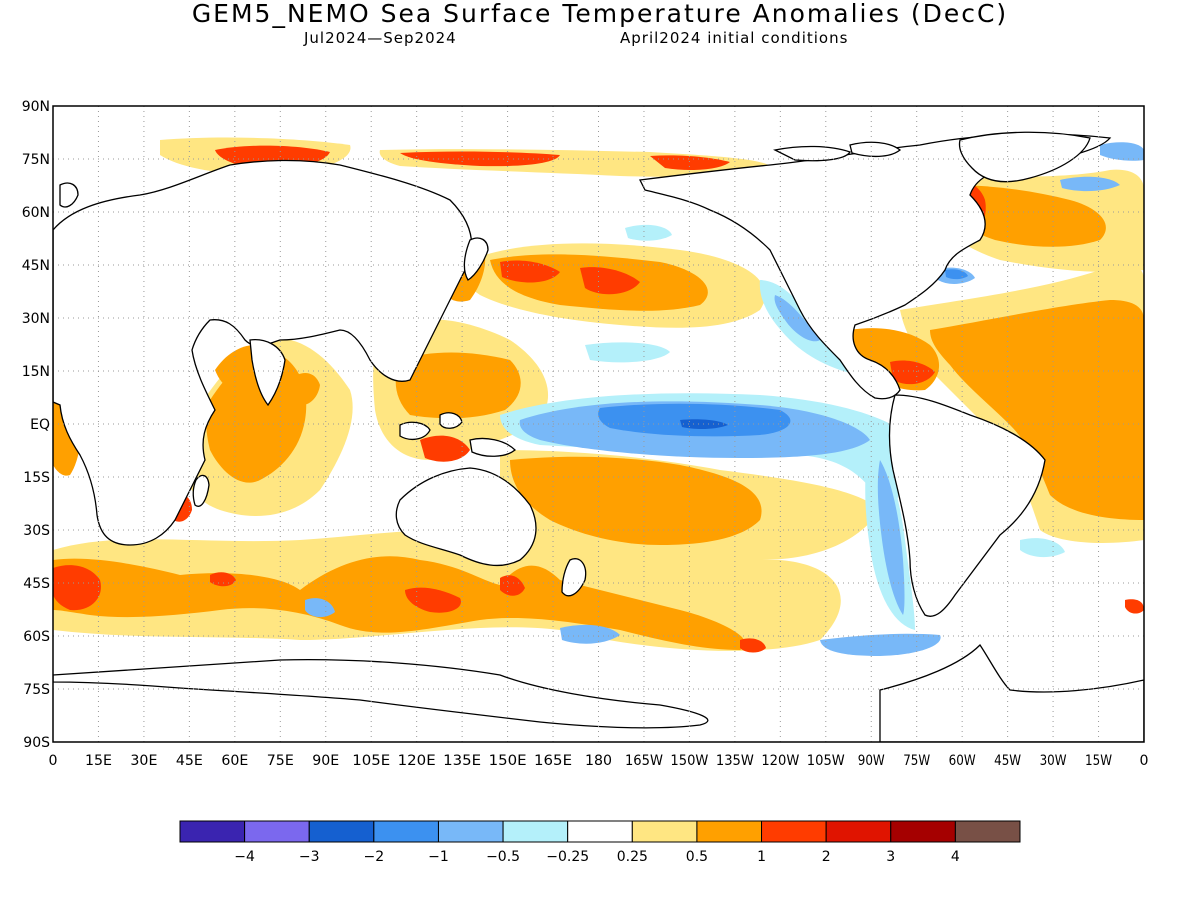 Image resolution: width=1200 pixels, height=900 pixels. What do you see at coordinates (967, 505) in the screenshot?
I see `south-america-outline` at bounding box center [967, 505].